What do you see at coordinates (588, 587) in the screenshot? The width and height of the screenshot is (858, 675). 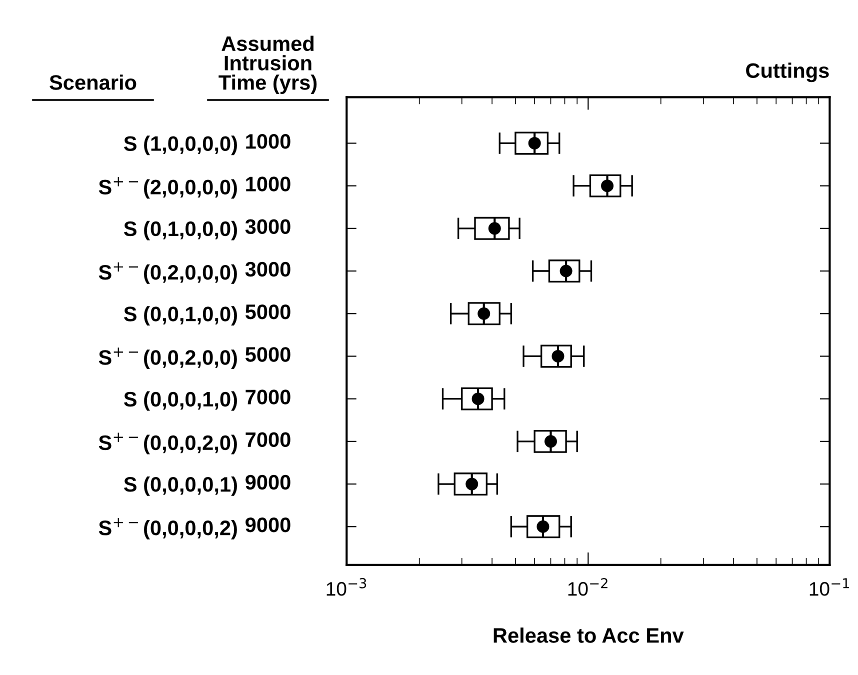 I see `x-tick-label: 10$^{−2}$` at bounding box center [588, 587].